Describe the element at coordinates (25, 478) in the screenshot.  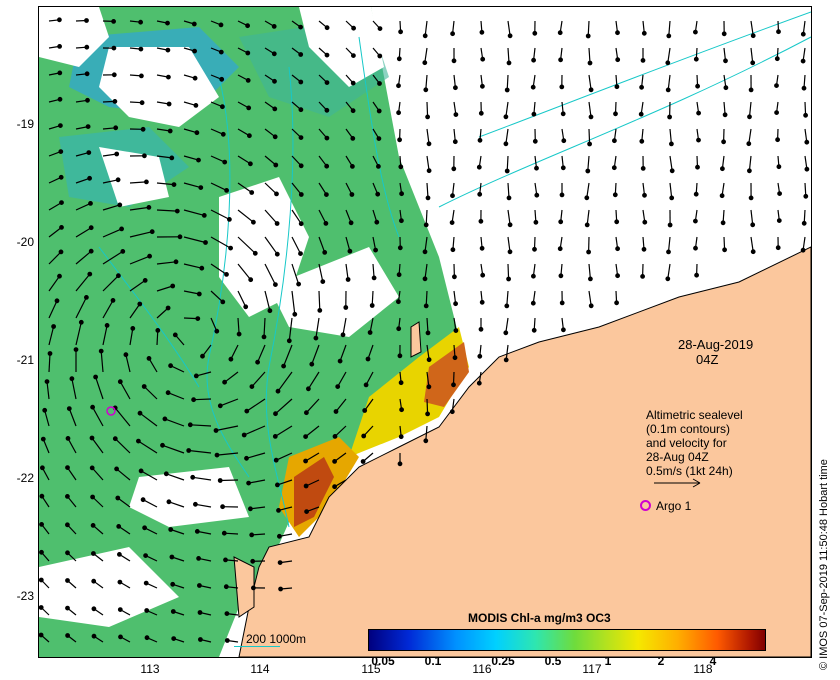
I see `y-tick-label: -22` at that location.